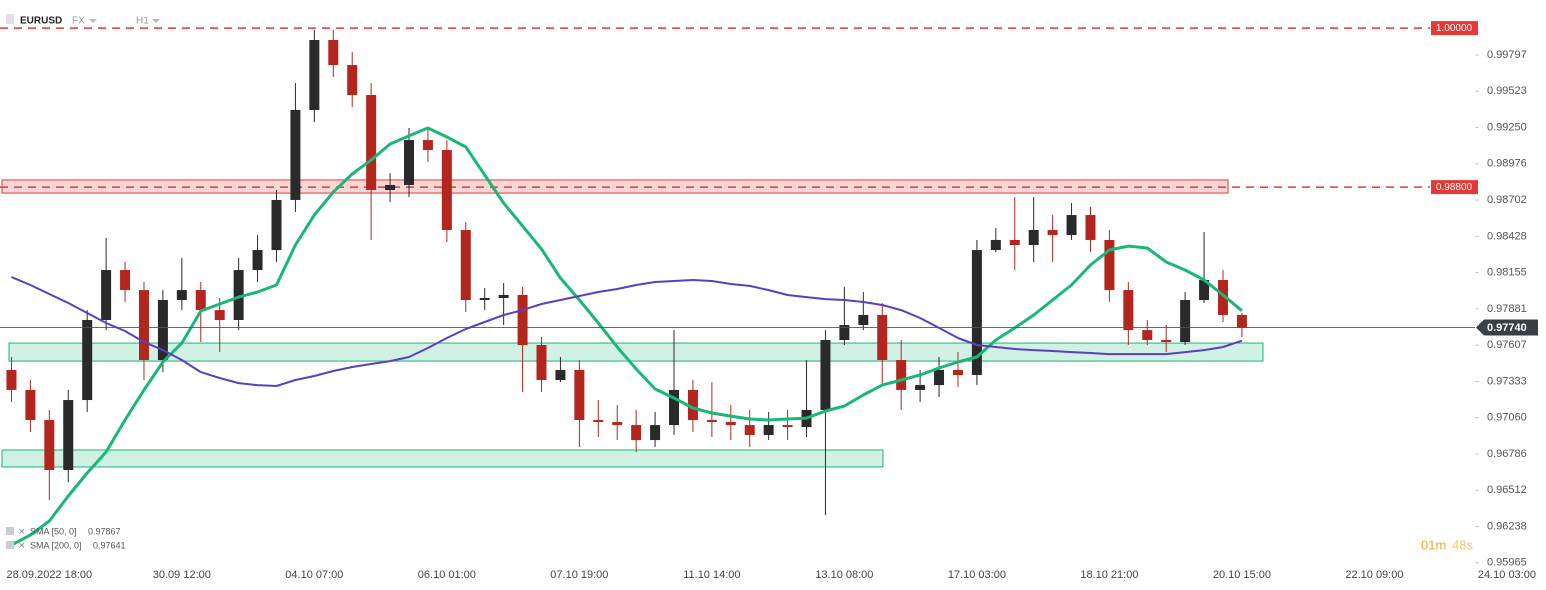 The width and height of the screenshot is (1546, 590). Describe the element at coordinates (314, 575) in the screenshot. I see `x-tick-label: 04.10 07:00` at that location.